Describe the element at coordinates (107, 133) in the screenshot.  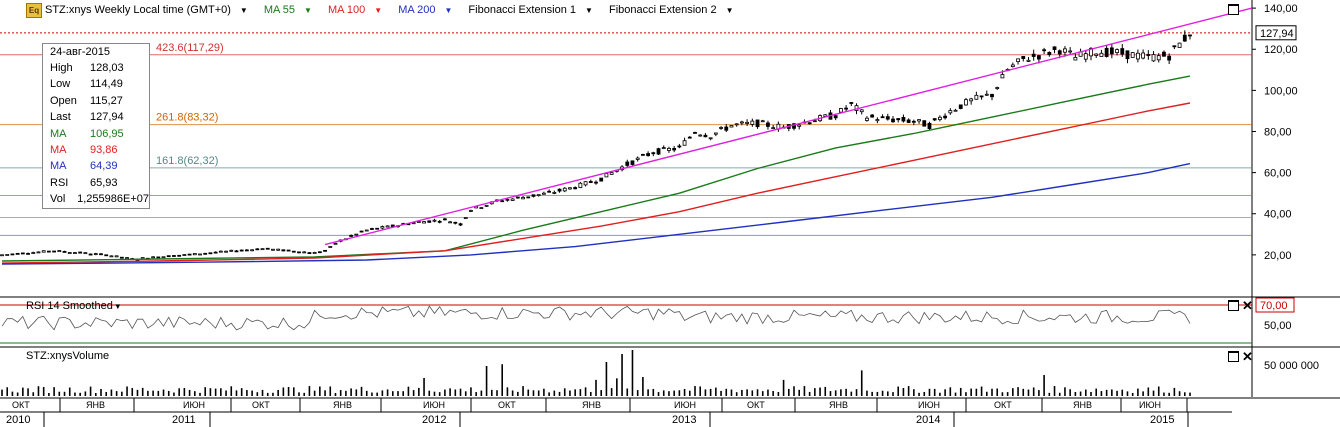
I see `data-window-value: 106,95` at that location.